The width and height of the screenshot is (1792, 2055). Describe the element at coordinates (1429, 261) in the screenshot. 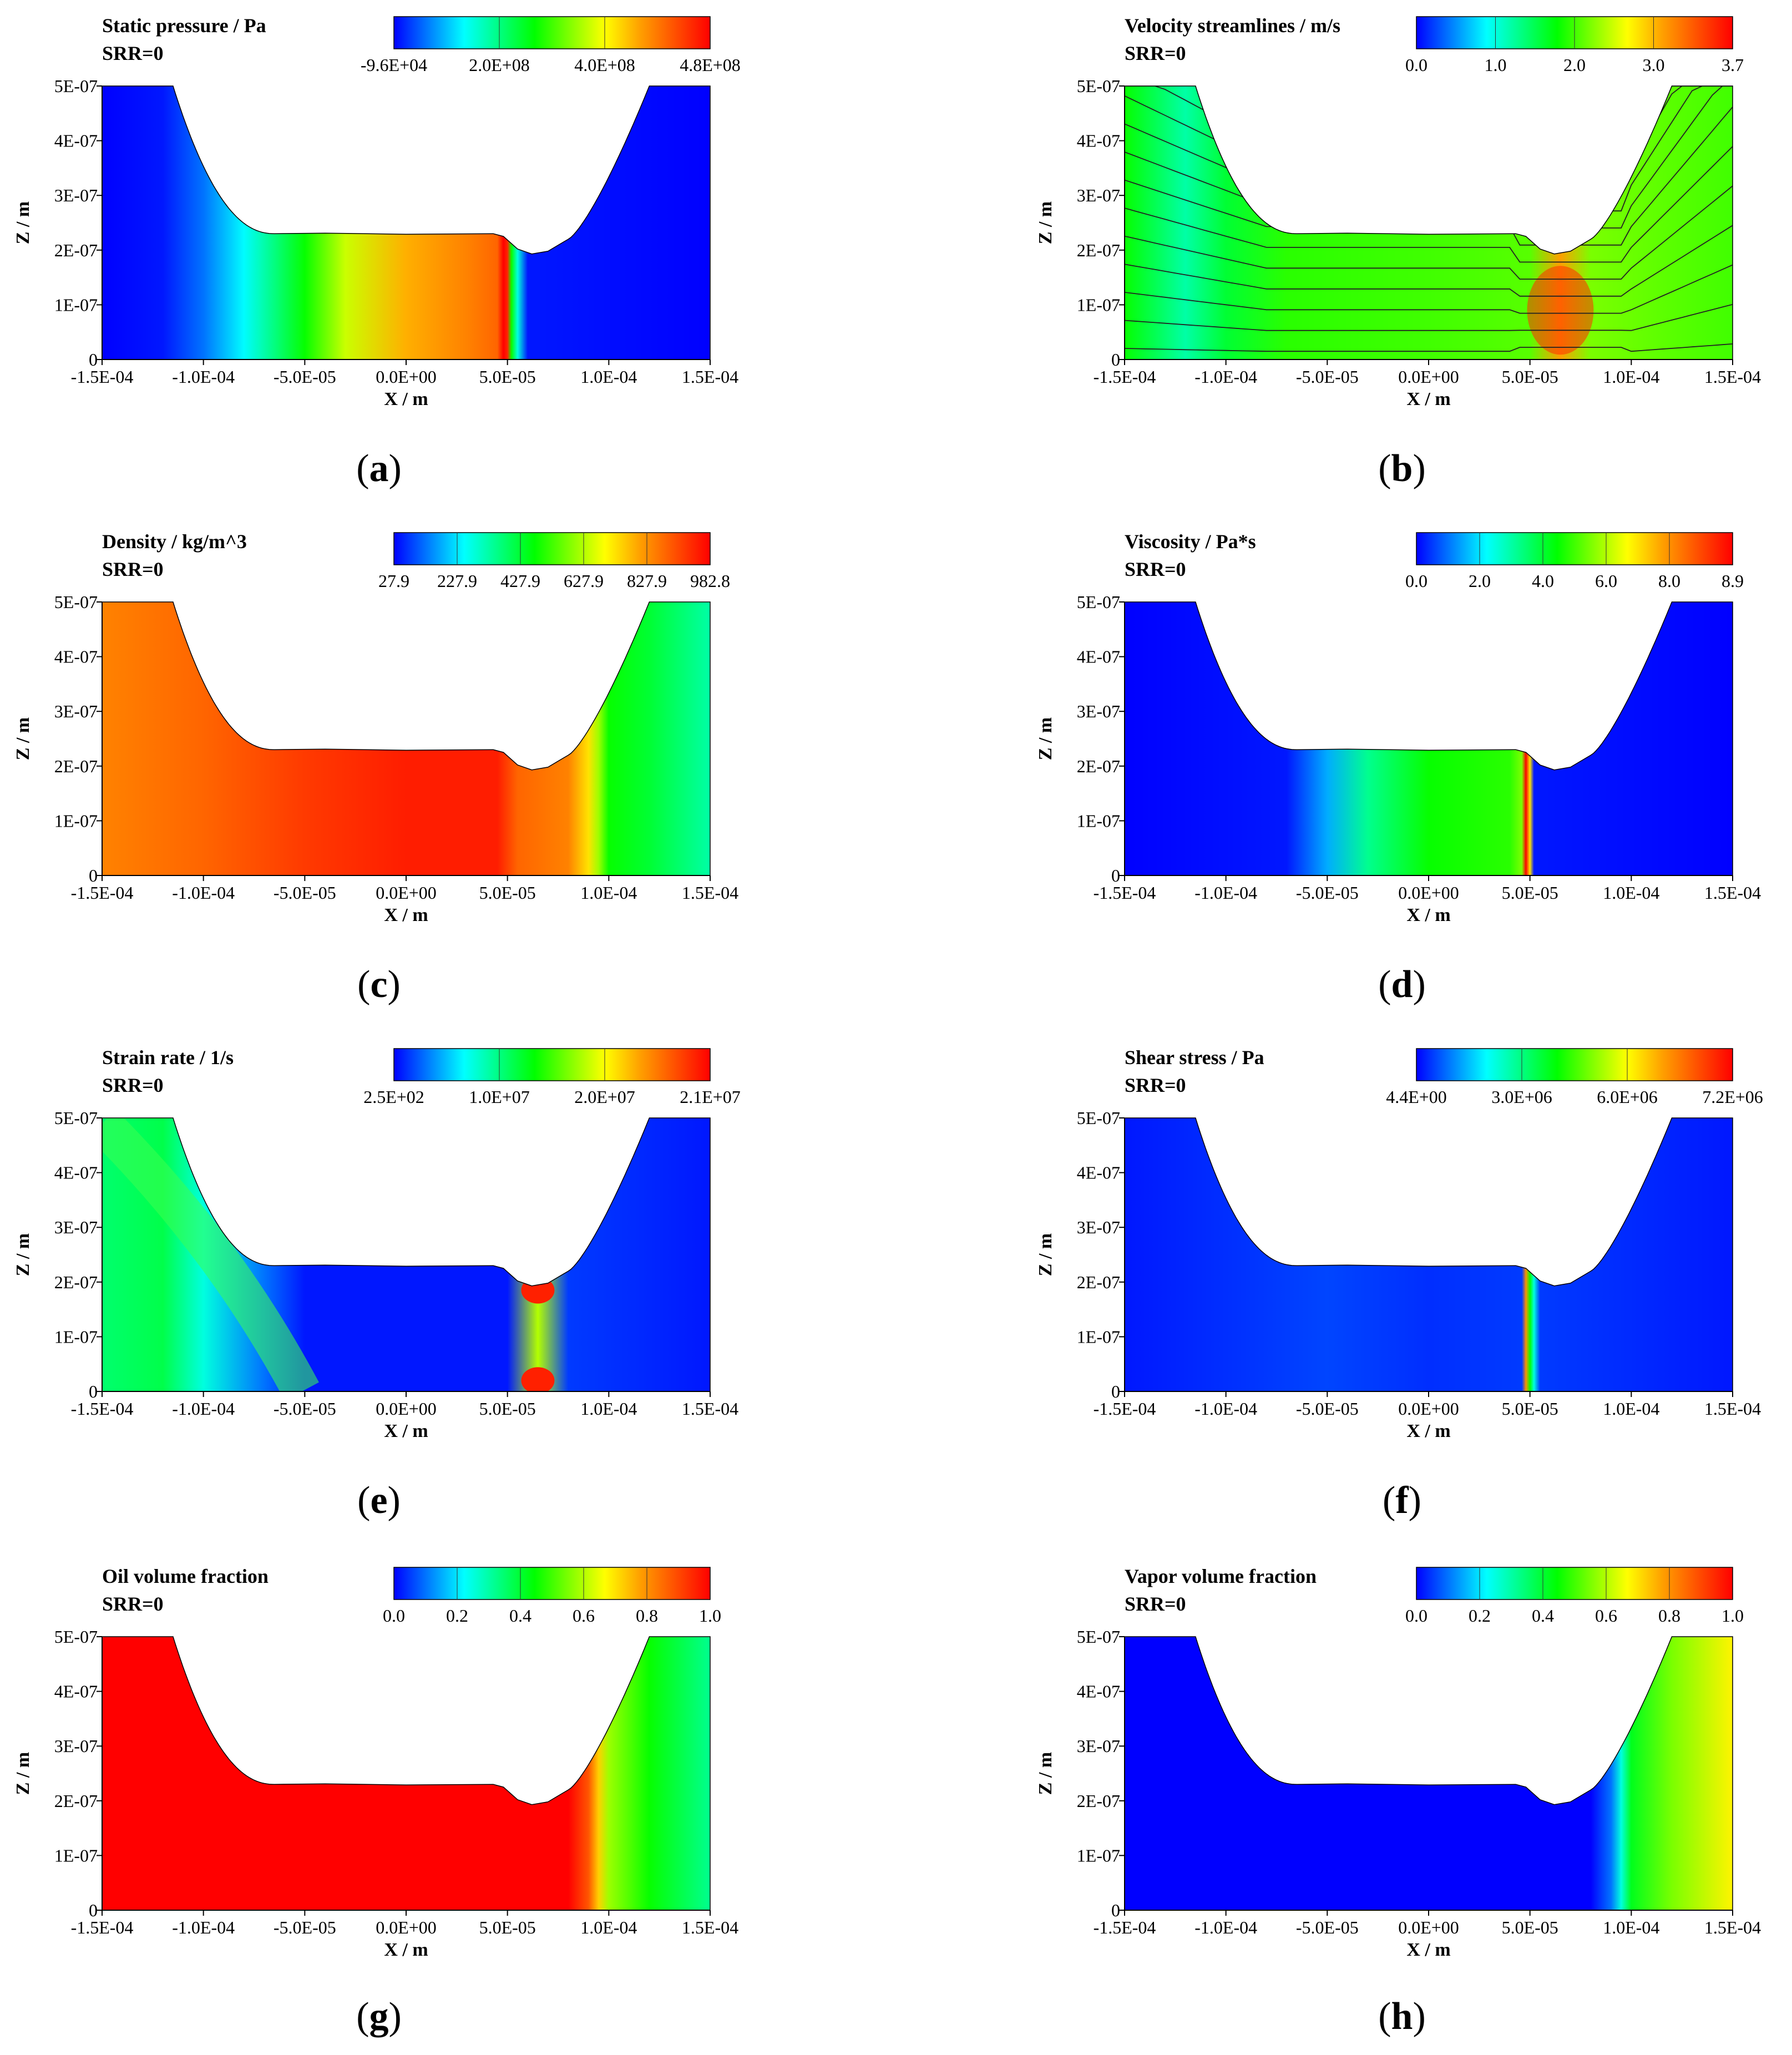

I see `streamline` at that location.